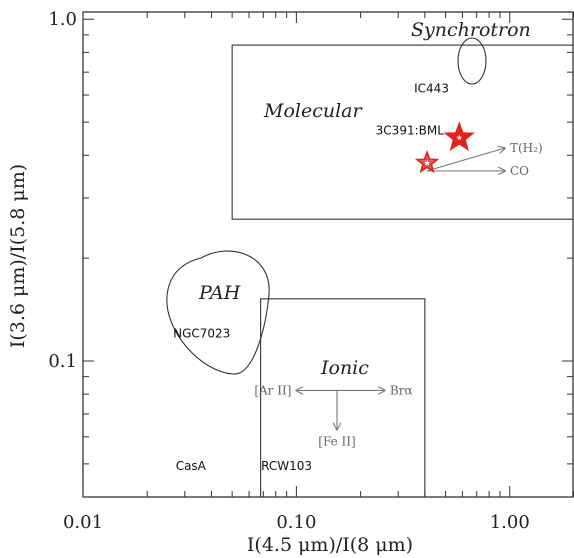 Image resolution: width=574 pixels, height=558 pixels. Describe the element at coordinates (336, 442) in the screenshot. I see `arrow-label--fe-ii-: [Fe II]` at that location.